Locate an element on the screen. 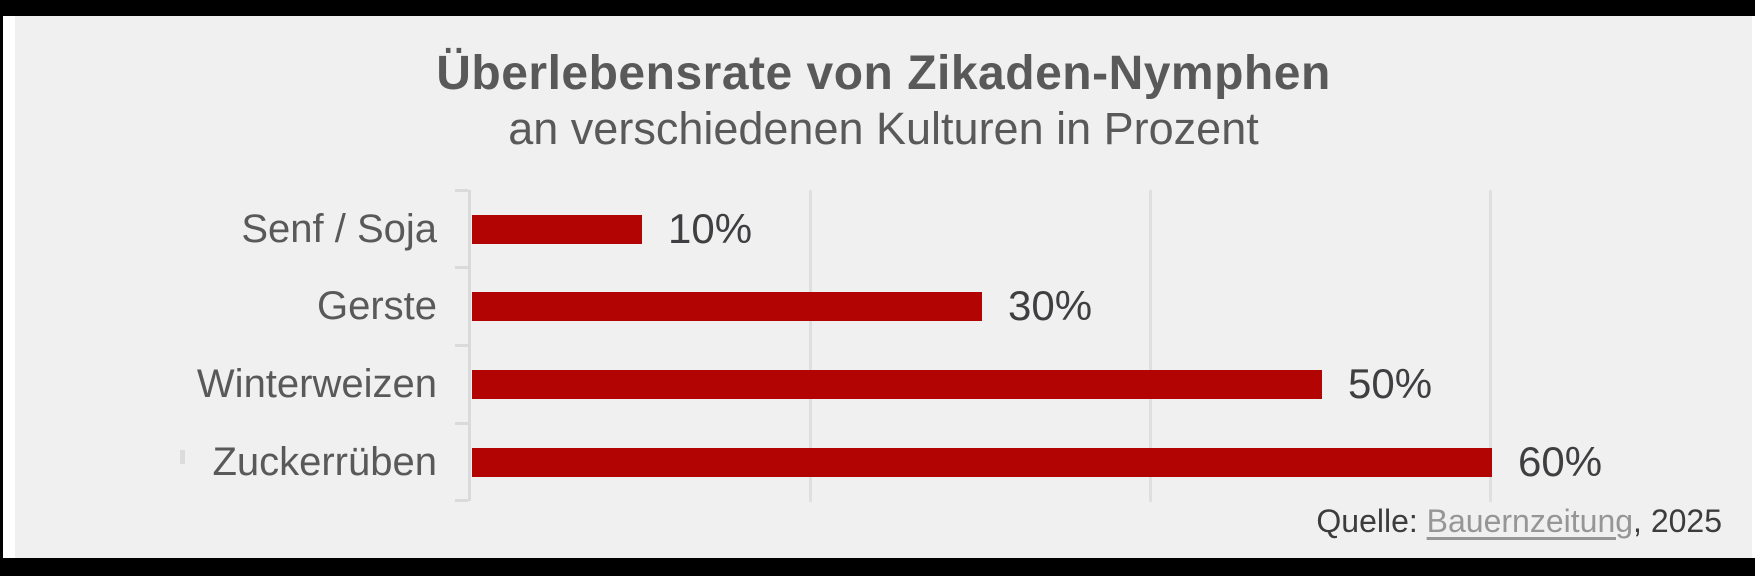 This screenshot has width=1755, height=576. bar-wrap: 10% is located at coordinates (612, 229).